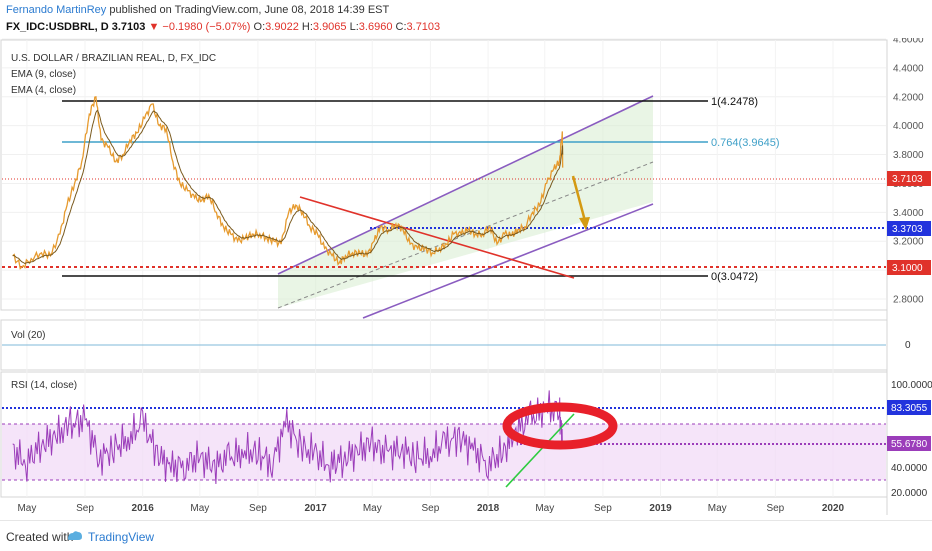 The image size is (932, 551). I want to click on time-tick-label: 2020, so click(833, 508).